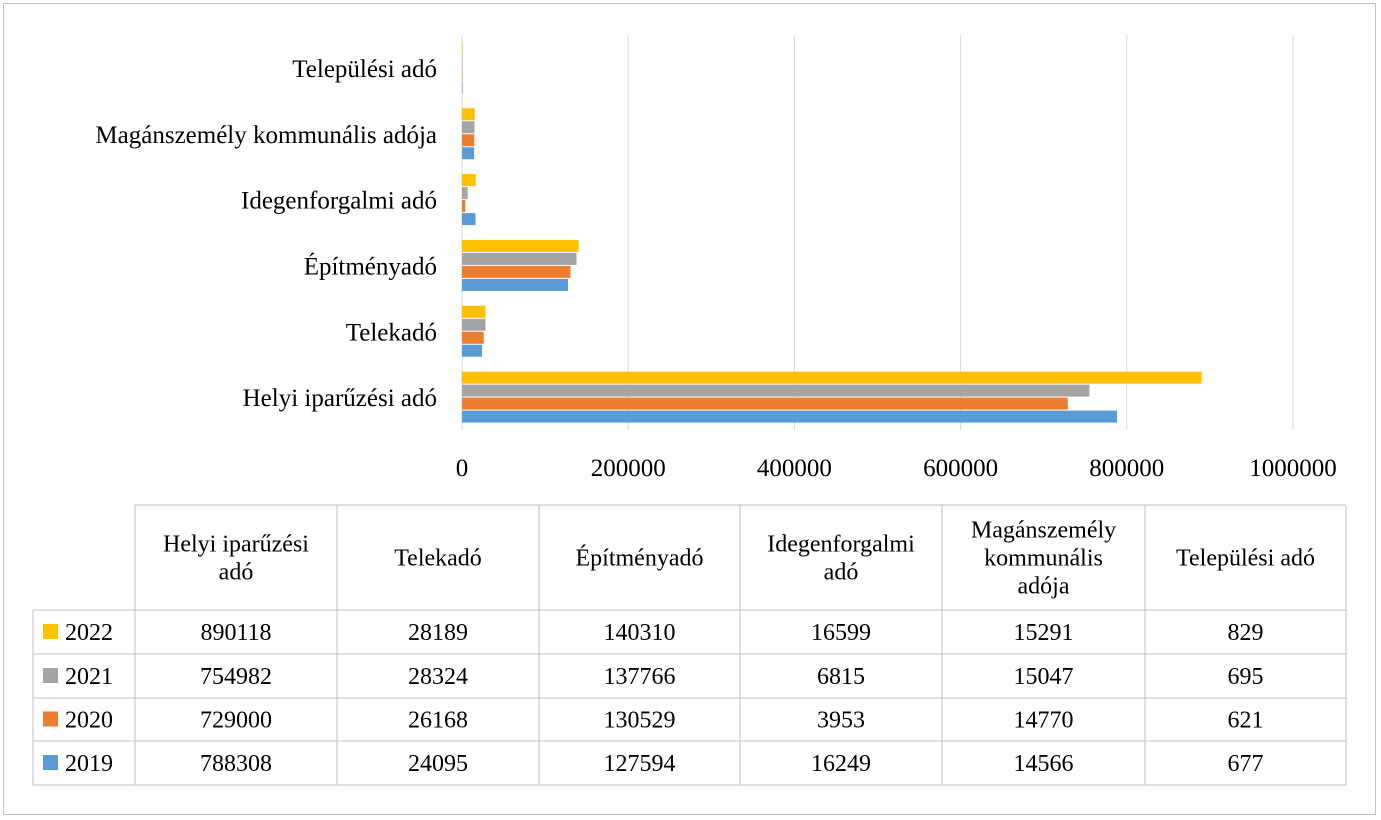 The image size is (1381, 820). What do you see at coordinates (841, 764) in the screenshot?
I see `table-value: 16249` at bounding box center [841, 764].